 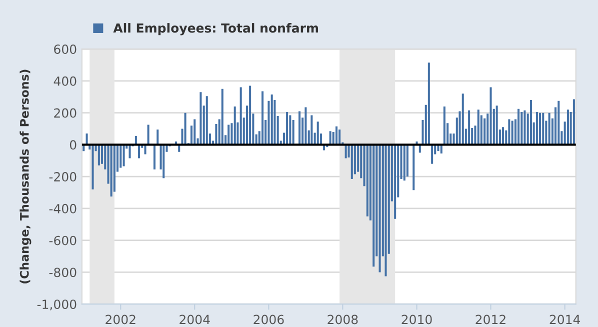 I want to click on x-tick-label: 2006, so click(x=269, y=319).